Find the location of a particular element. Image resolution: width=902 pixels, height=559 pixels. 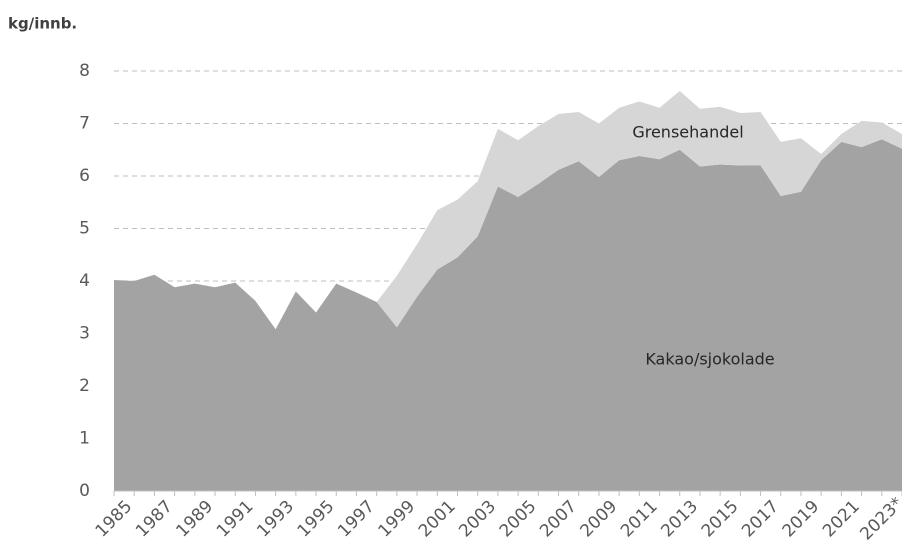

x-tick-label: 1999 is located at coordinates (397, 519).